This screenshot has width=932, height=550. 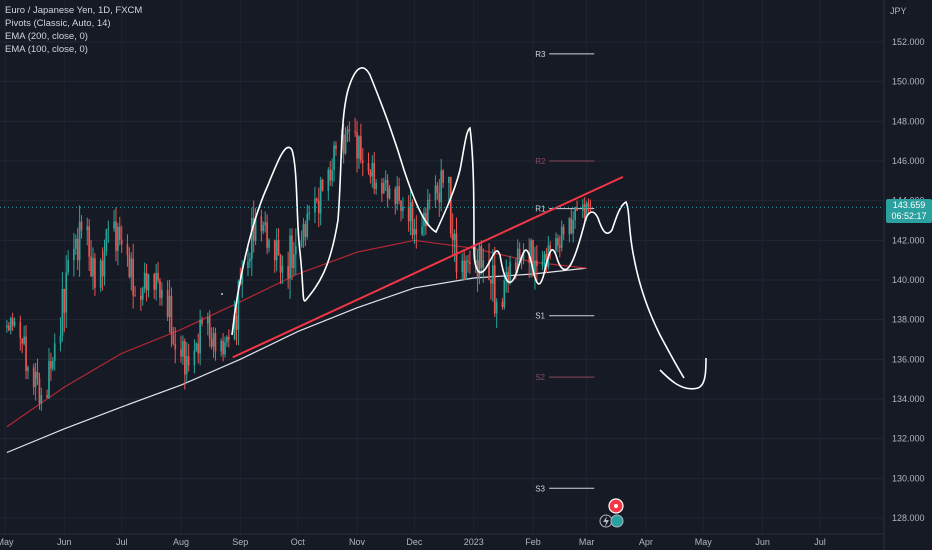 I want to click on ema-100-indicator-label: EMA (100, close, 0), so click(x=46, y=49).